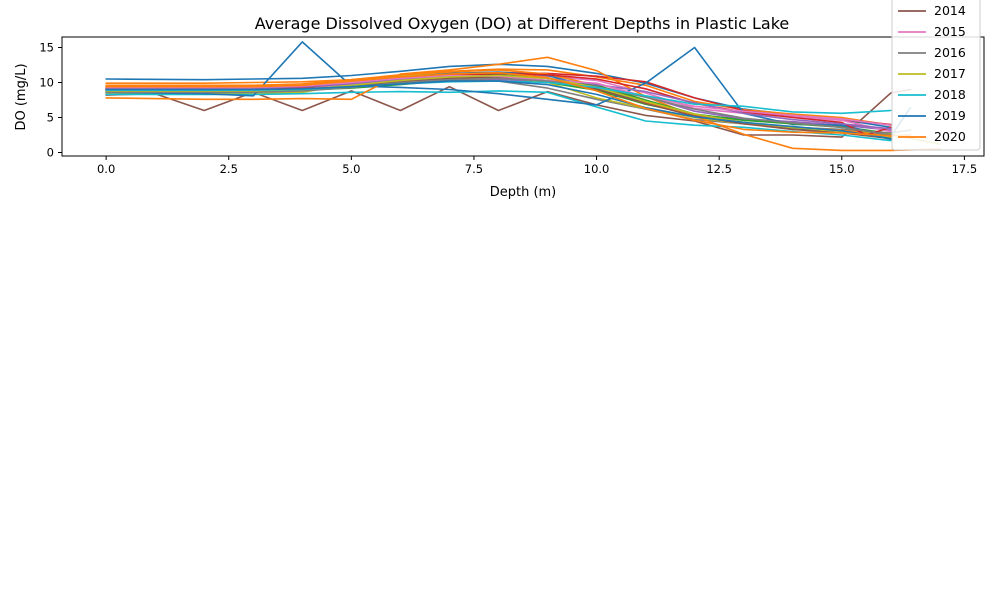  Describe the element at coordinates (50, 100) in the screenshot. I see `y-axis: 0 5 10 15` at that location.